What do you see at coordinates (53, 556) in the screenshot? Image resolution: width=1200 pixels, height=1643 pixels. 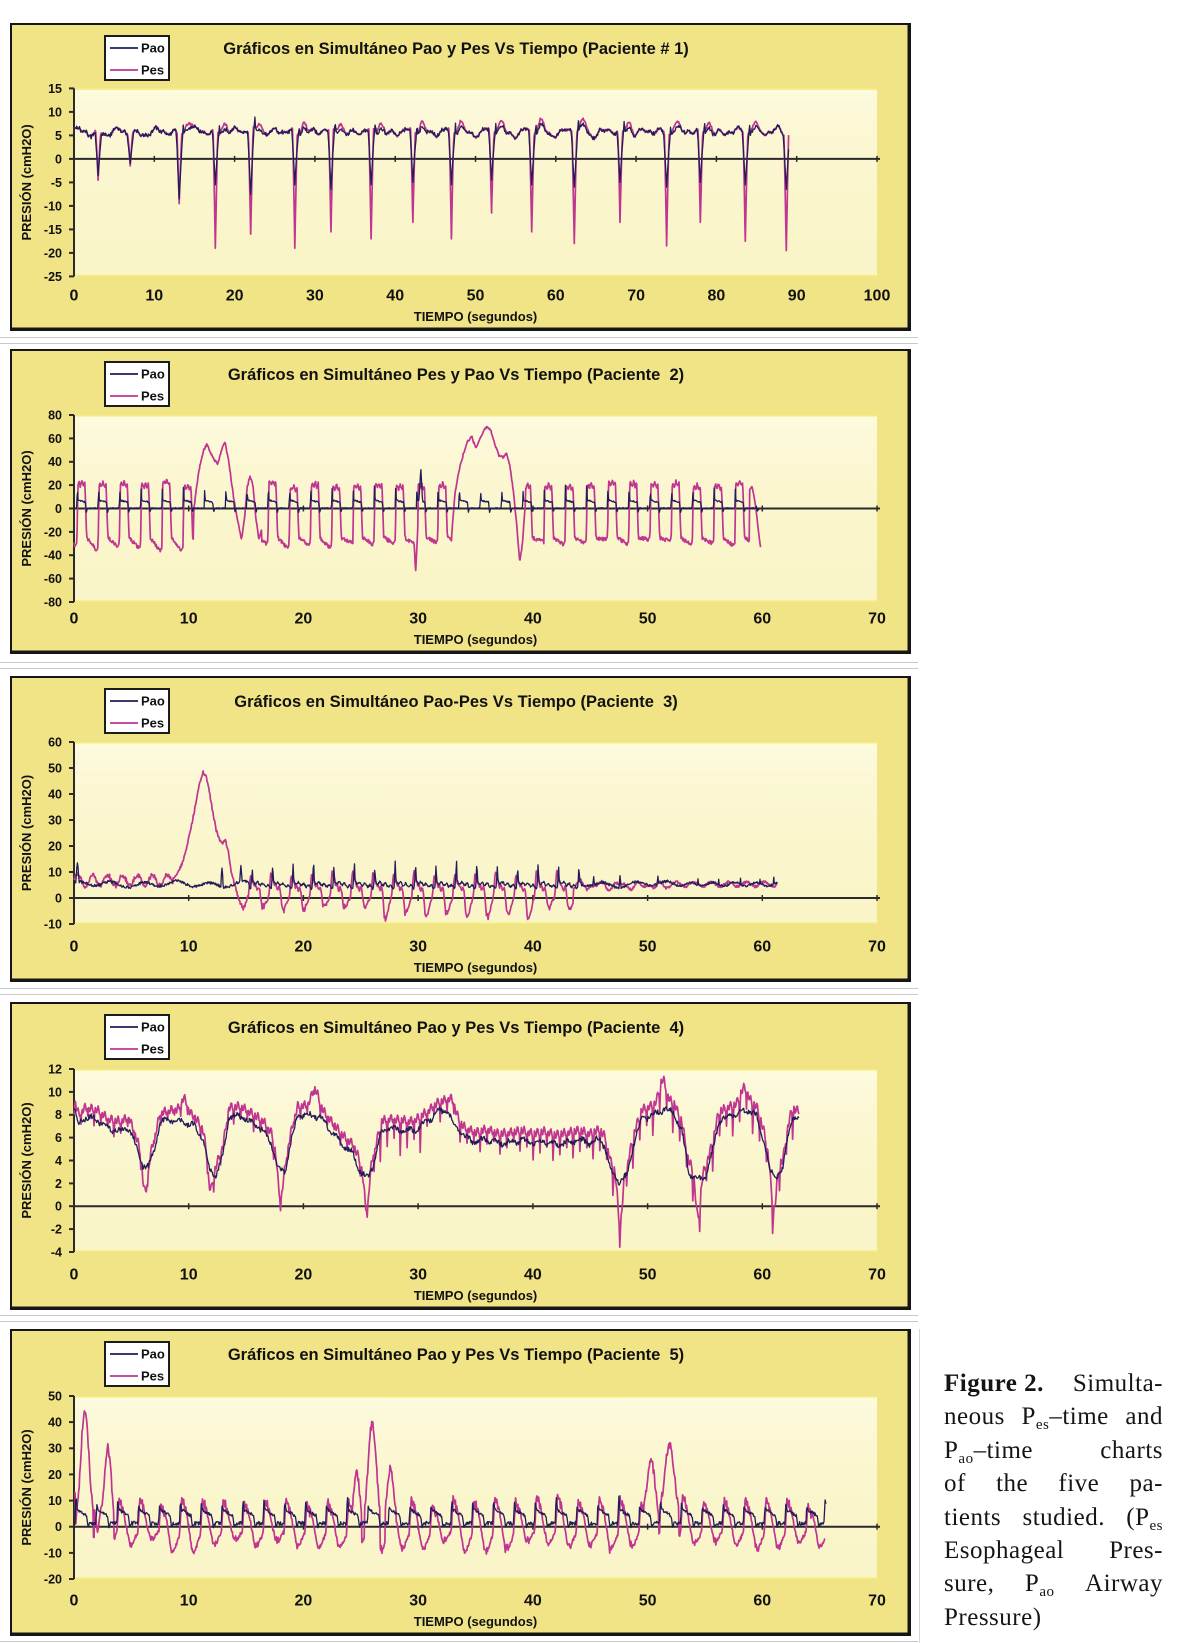 I see `svg-text: -40` at bounding box center [53, 556].